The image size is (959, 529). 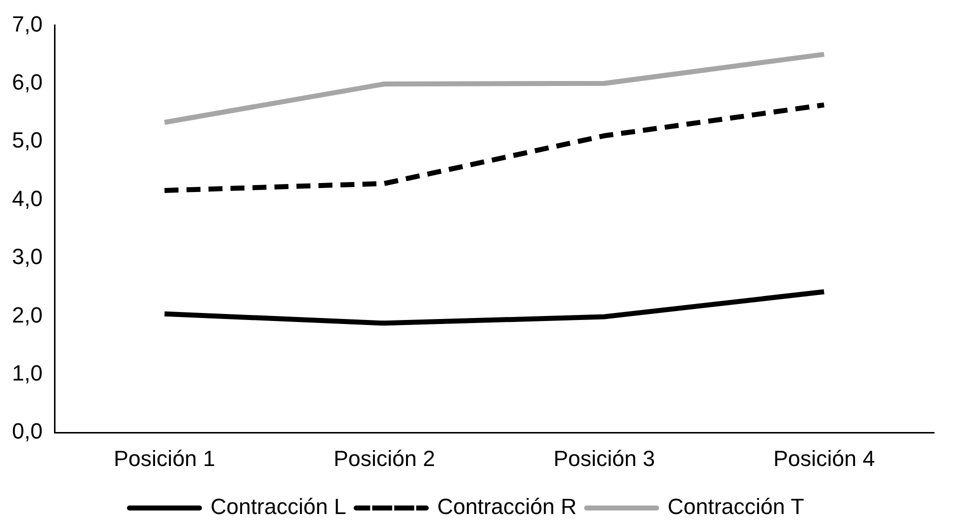 I want to click on y-tick-label: 0,0, so click(x=27, y=431).